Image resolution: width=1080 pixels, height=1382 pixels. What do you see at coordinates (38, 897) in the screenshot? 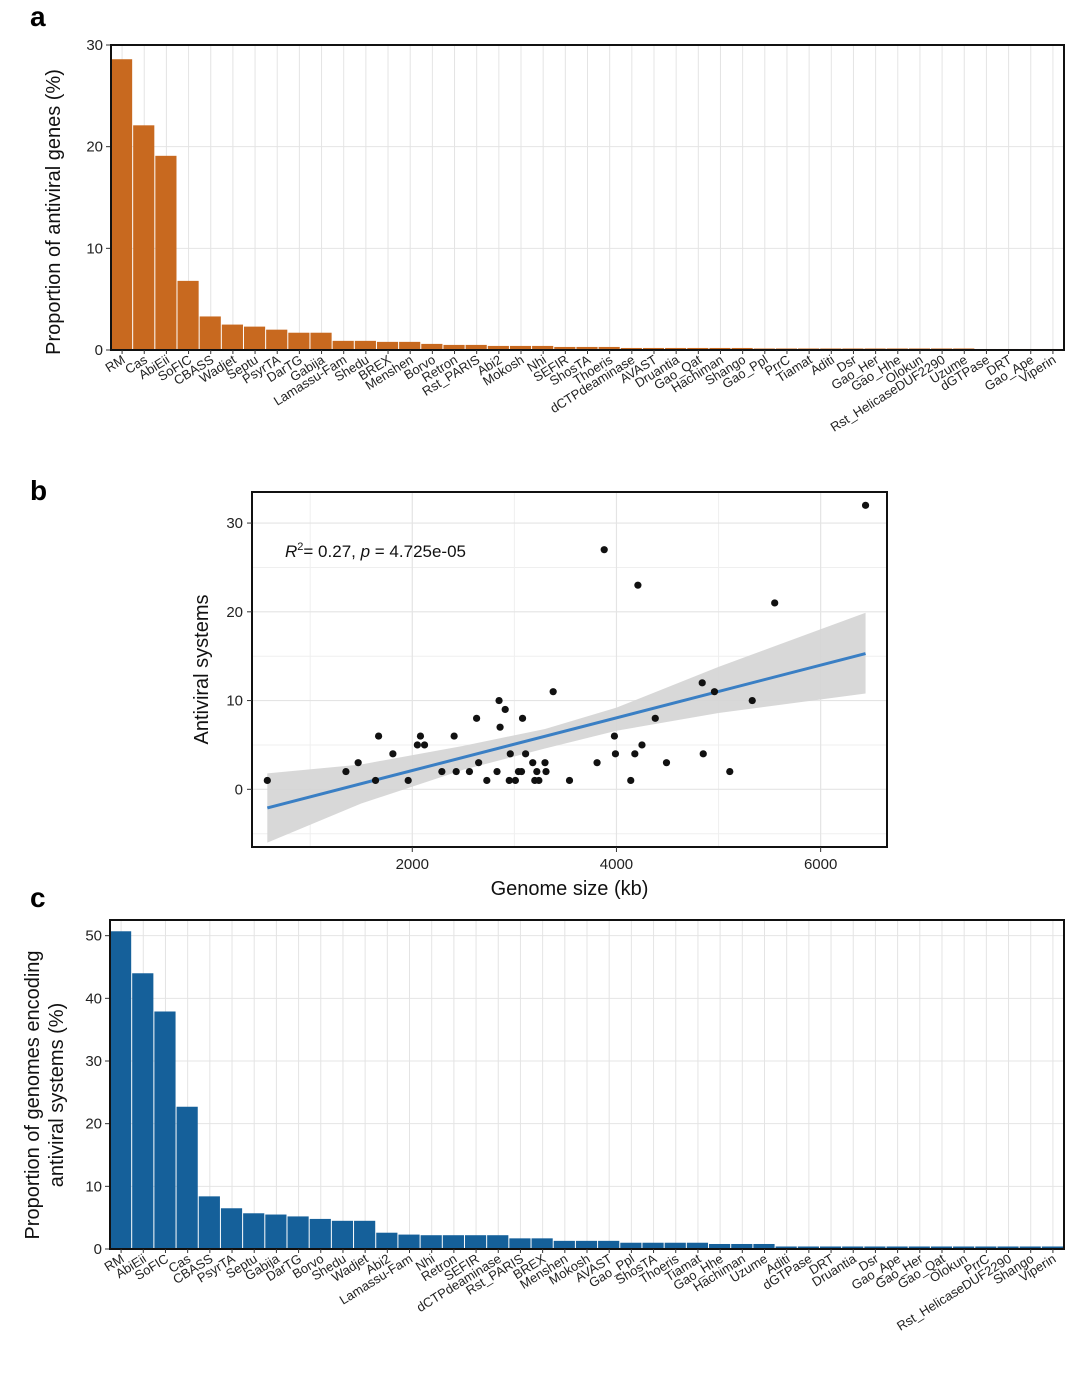
I see `panel-label-c: c` at bounding box center [38, 897].